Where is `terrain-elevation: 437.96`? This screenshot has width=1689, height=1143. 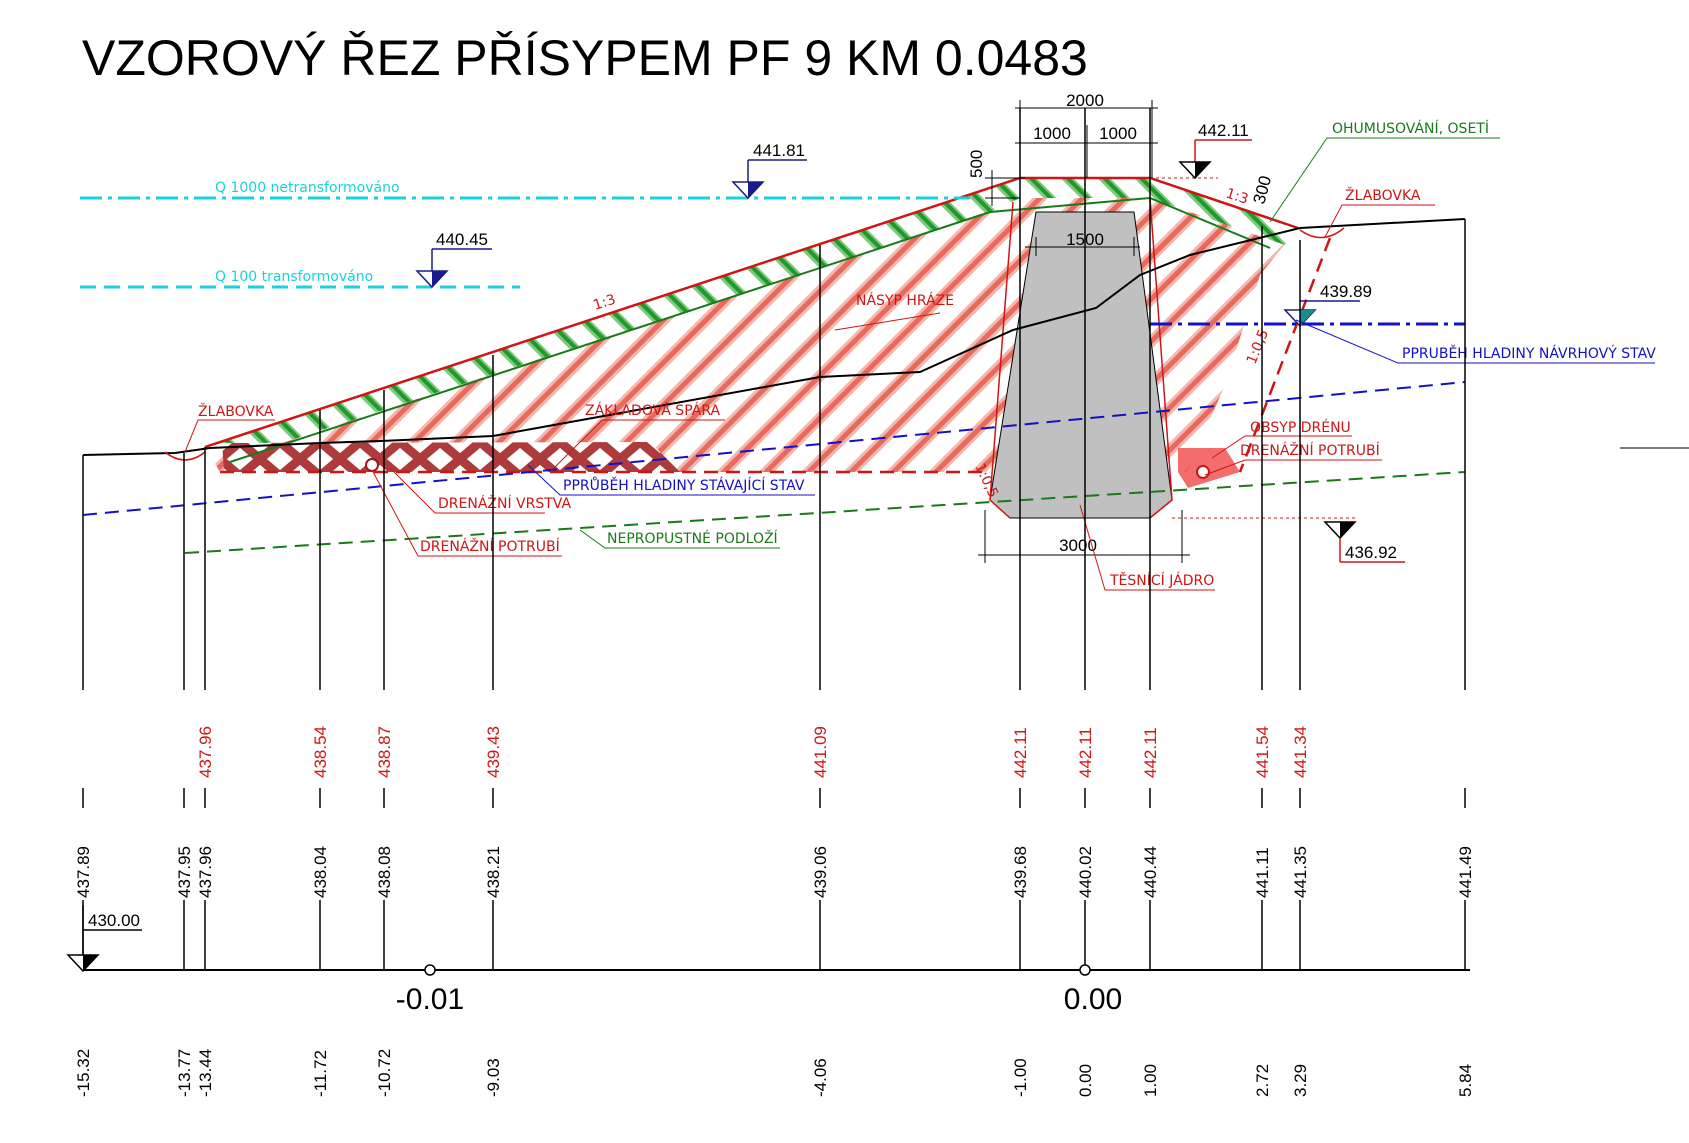 terrain-elevation: 437.96 is located at coordinates (205, 872).